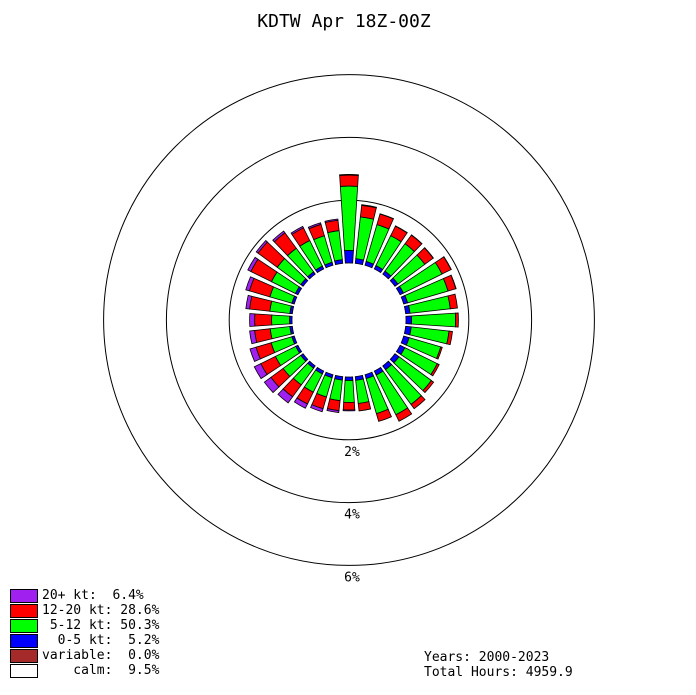 The width and height of the screenshot is (696, 695). What do you see at coordinates (498, 672) in the screenshot?
I see `total-hours-text: Total Hours: 4959.9` at bounding box center [498, 672].